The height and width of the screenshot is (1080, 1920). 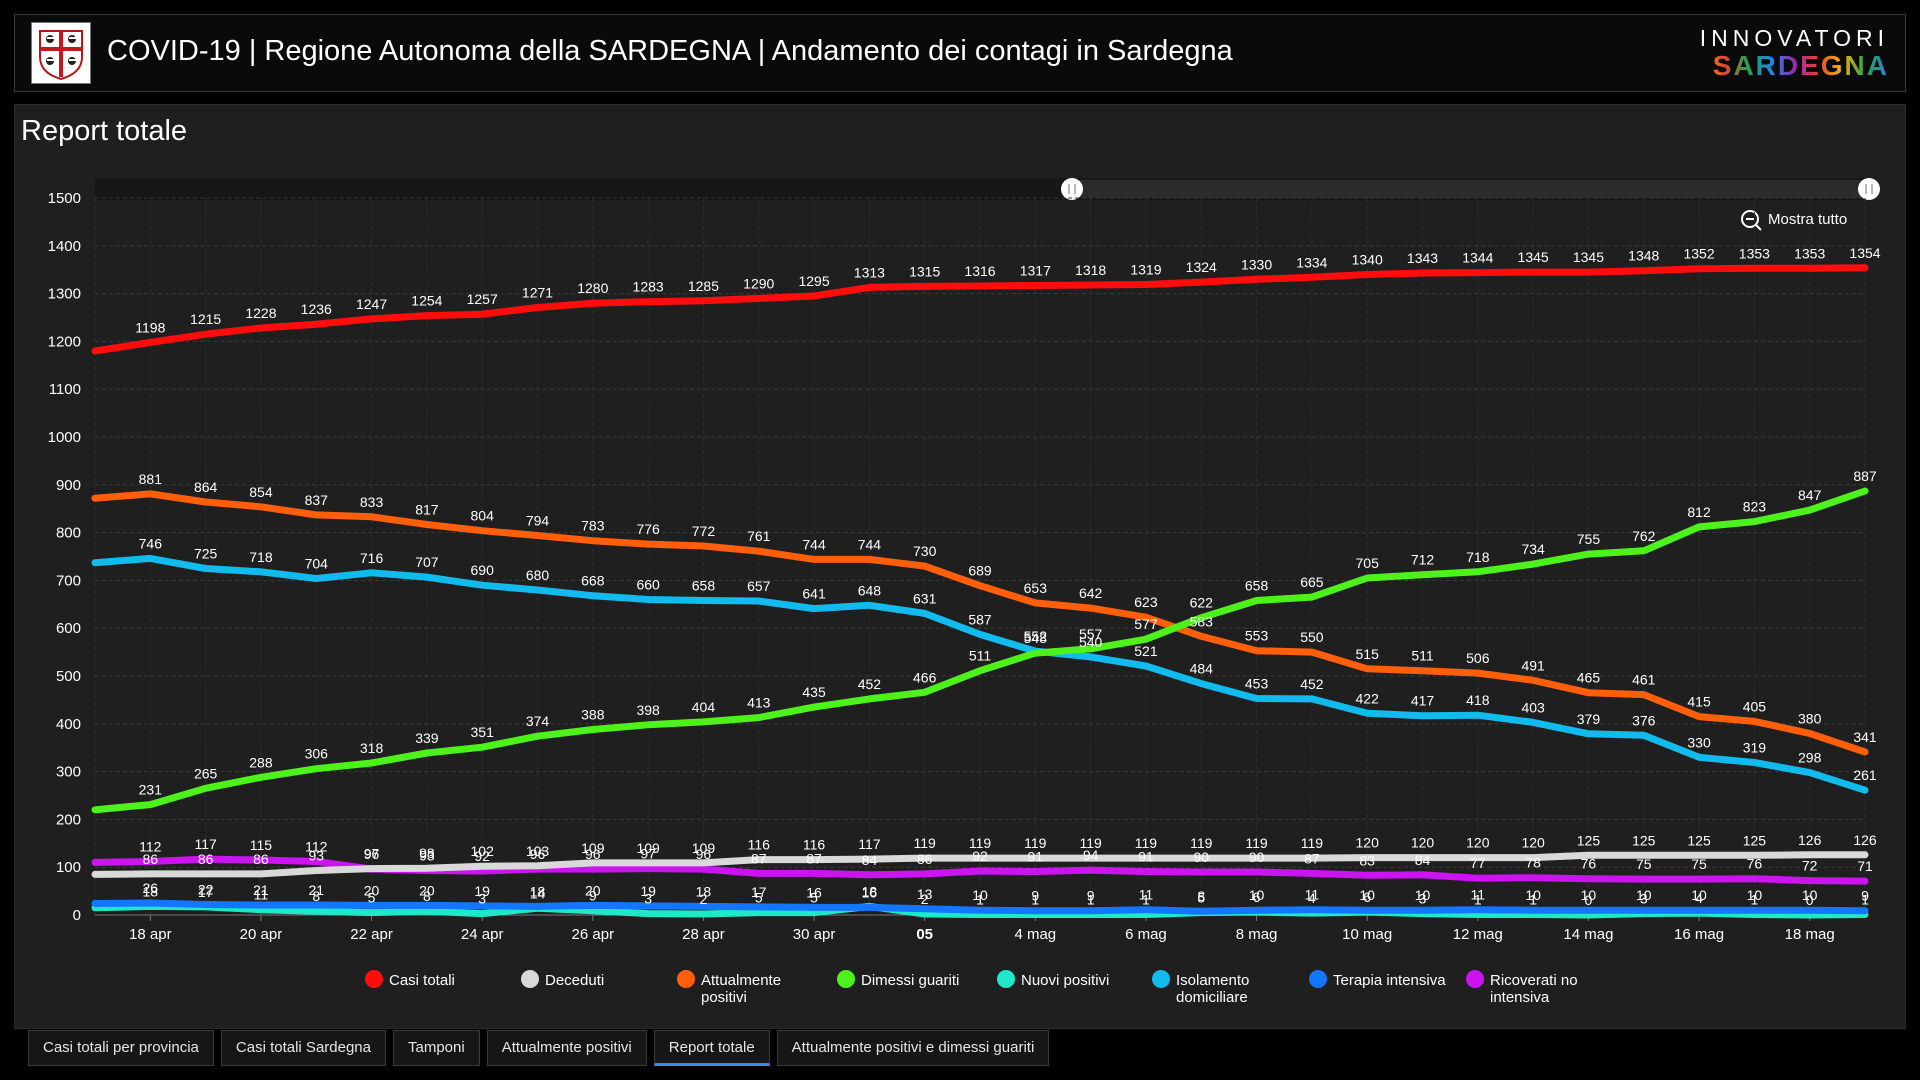 I want to click on legend-item-7: Ricoverati no intensiva, so click(x=1522, y=988).